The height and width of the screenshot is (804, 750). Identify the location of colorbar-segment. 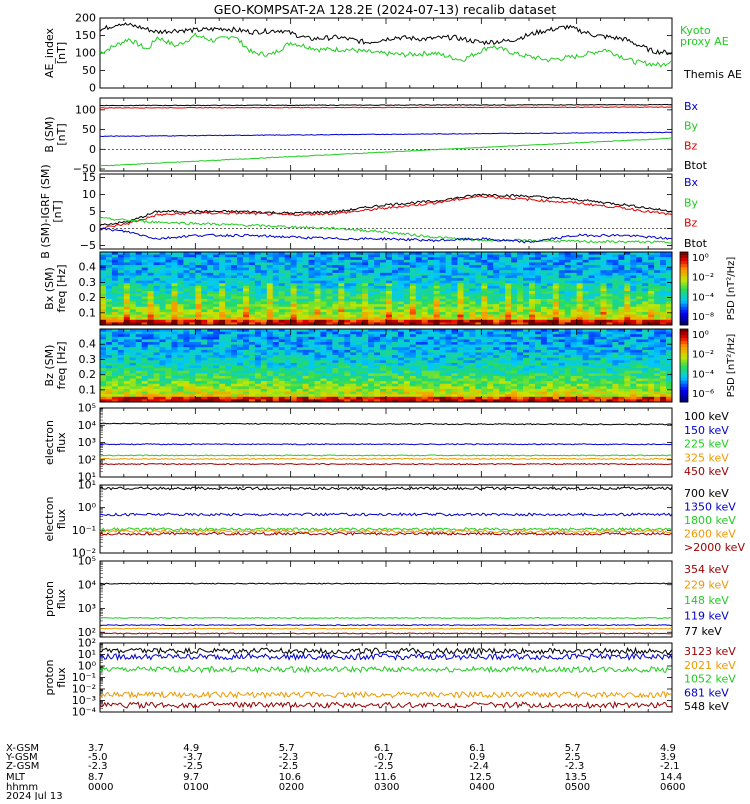
(684, 278).